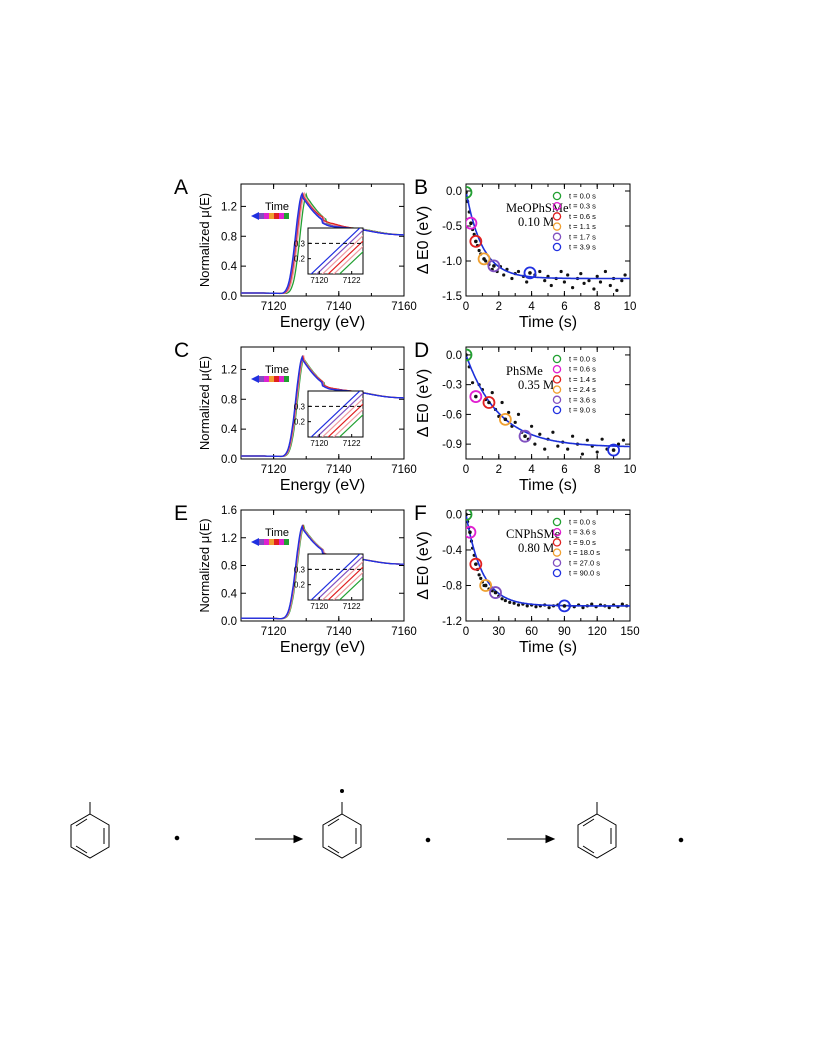  What do you see at coordinates (584, 552) in the screenshot?
I see `legend-label: t = 18.0 s` at bounding box center [584, 552].